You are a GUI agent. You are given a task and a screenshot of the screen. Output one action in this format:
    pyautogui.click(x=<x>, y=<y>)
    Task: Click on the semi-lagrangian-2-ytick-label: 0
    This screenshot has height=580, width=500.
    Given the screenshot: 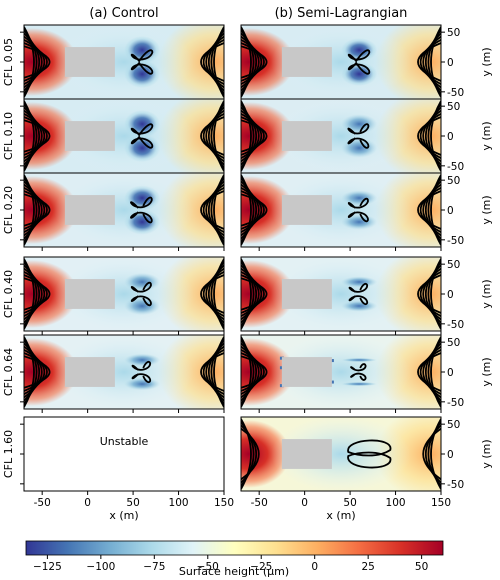 What is the action you would take?
    pyautogui.click(x=450, y=137)
    